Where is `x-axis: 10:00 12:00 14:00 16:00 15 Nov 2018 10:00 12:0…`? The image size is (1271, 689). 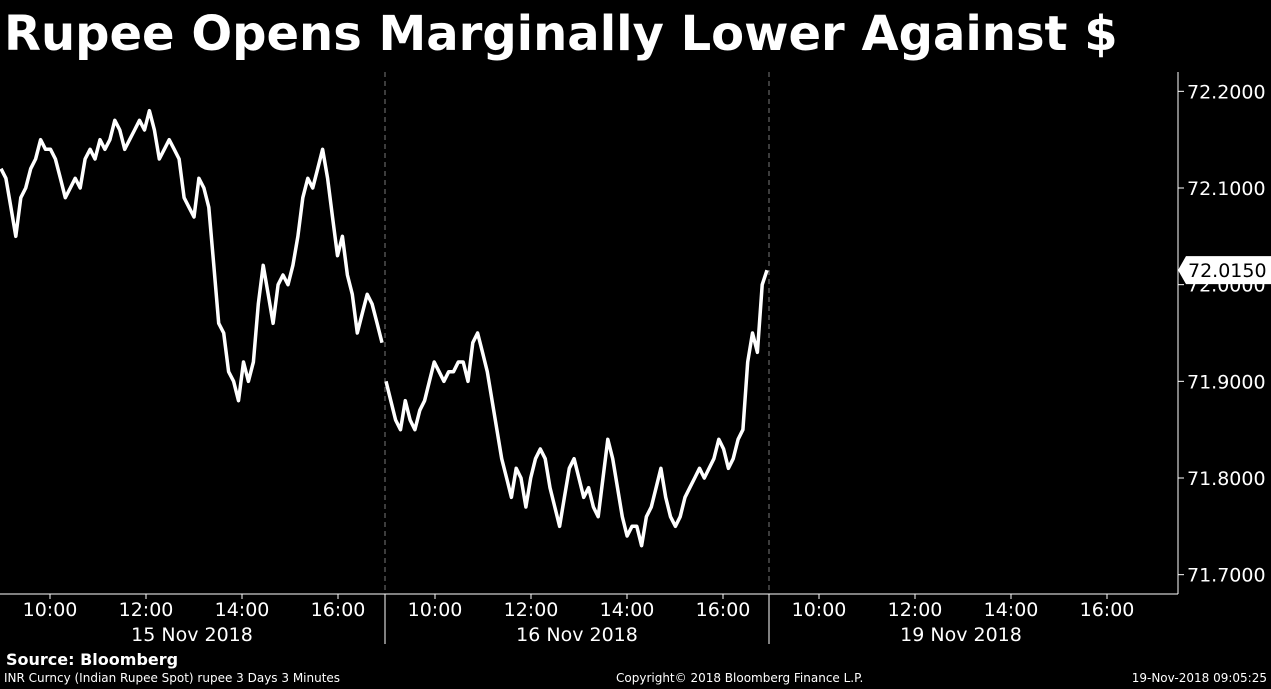 x-axis: 10:00 12:00 14:00 16:00 15 Nov 2018 10:00 12:0… is located at coordinates (579, 620).